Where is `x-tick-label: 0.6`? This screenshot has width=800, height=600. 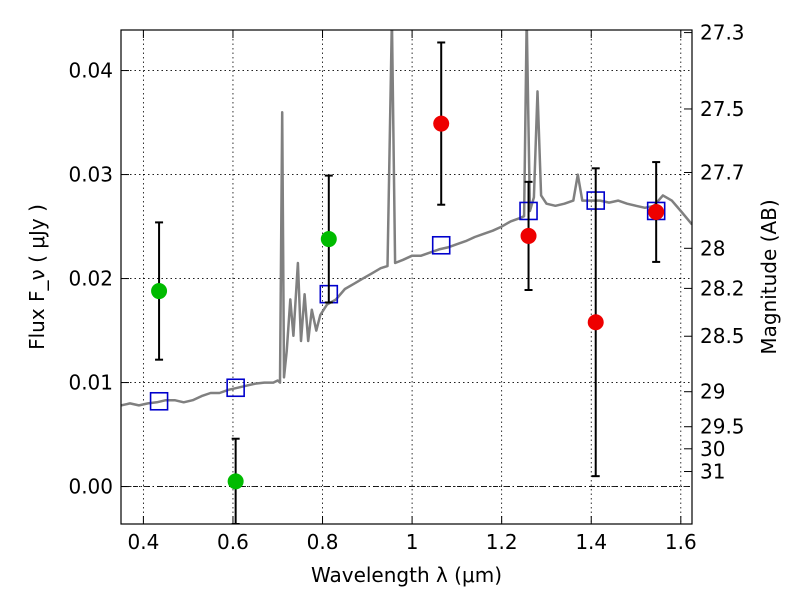 x-tick-label: 0.6 is located at coordinates (233, 542).